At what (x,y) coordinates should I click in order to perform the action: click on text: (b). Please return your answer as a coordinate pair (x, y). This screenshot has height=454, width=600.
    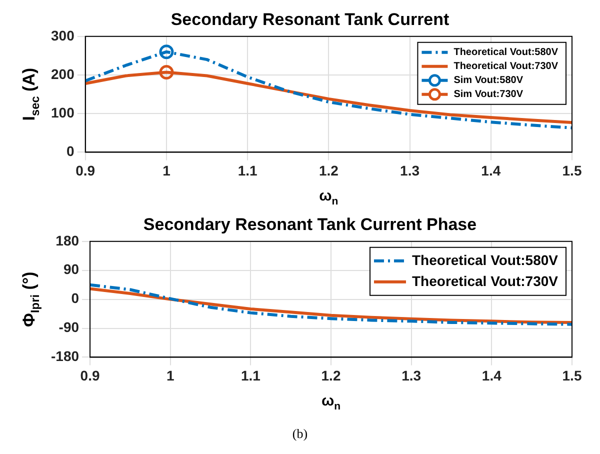
    Looking at the image, I should click on (300, 434).